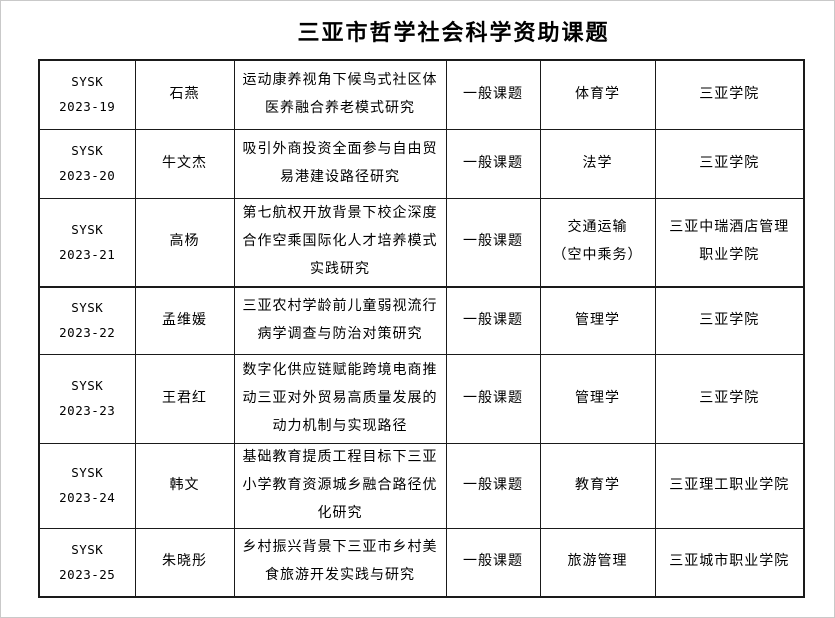 Image resolution: width=835 pixels, height=618 pixels. Describe the element at coordinates (597, 242) in the screenshot. I see `discipline-cell: 交通运输 （空中乘务）` at that location.